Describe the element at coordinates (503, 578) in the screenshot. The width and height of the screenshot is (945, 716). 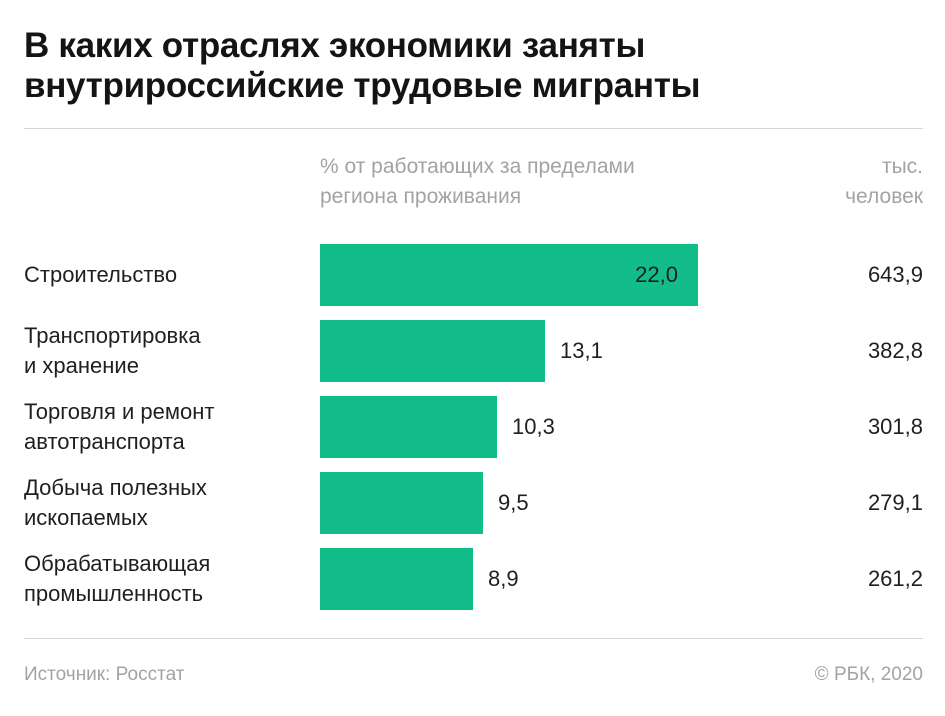
I see `bar-value-label: 8,9` at that location.